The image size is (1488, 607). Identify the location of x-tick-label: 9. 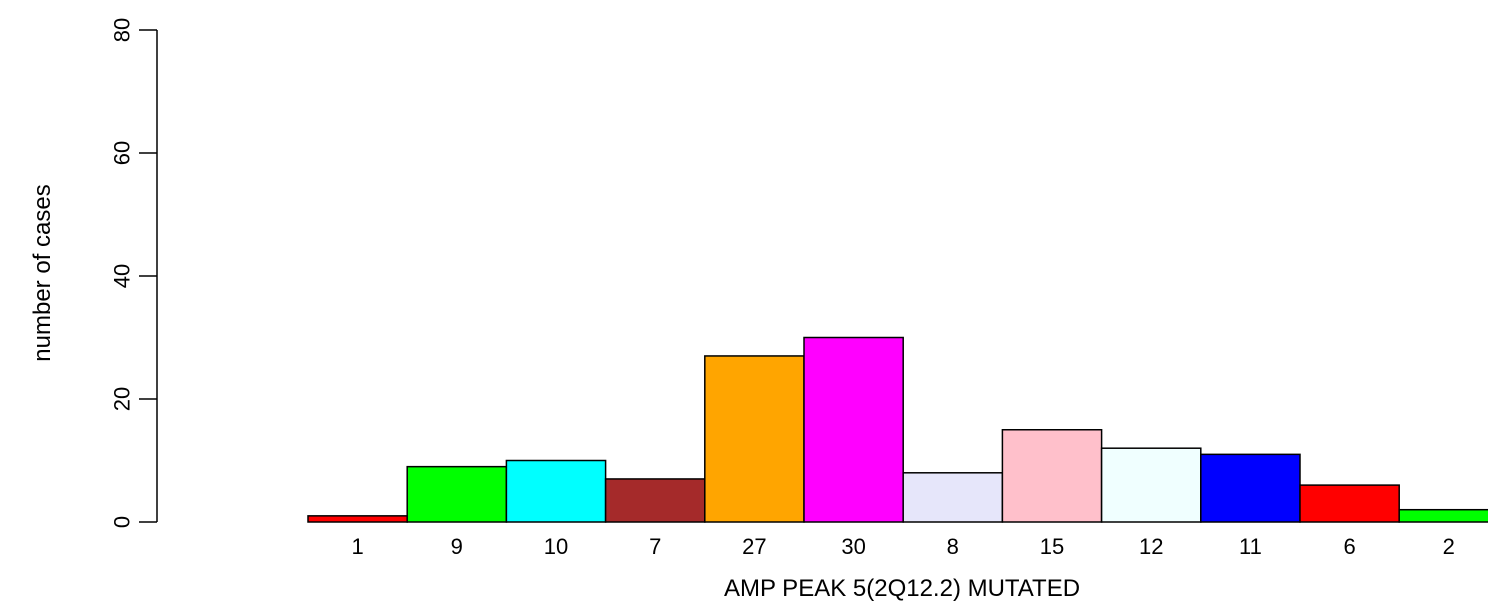
(457, 546).